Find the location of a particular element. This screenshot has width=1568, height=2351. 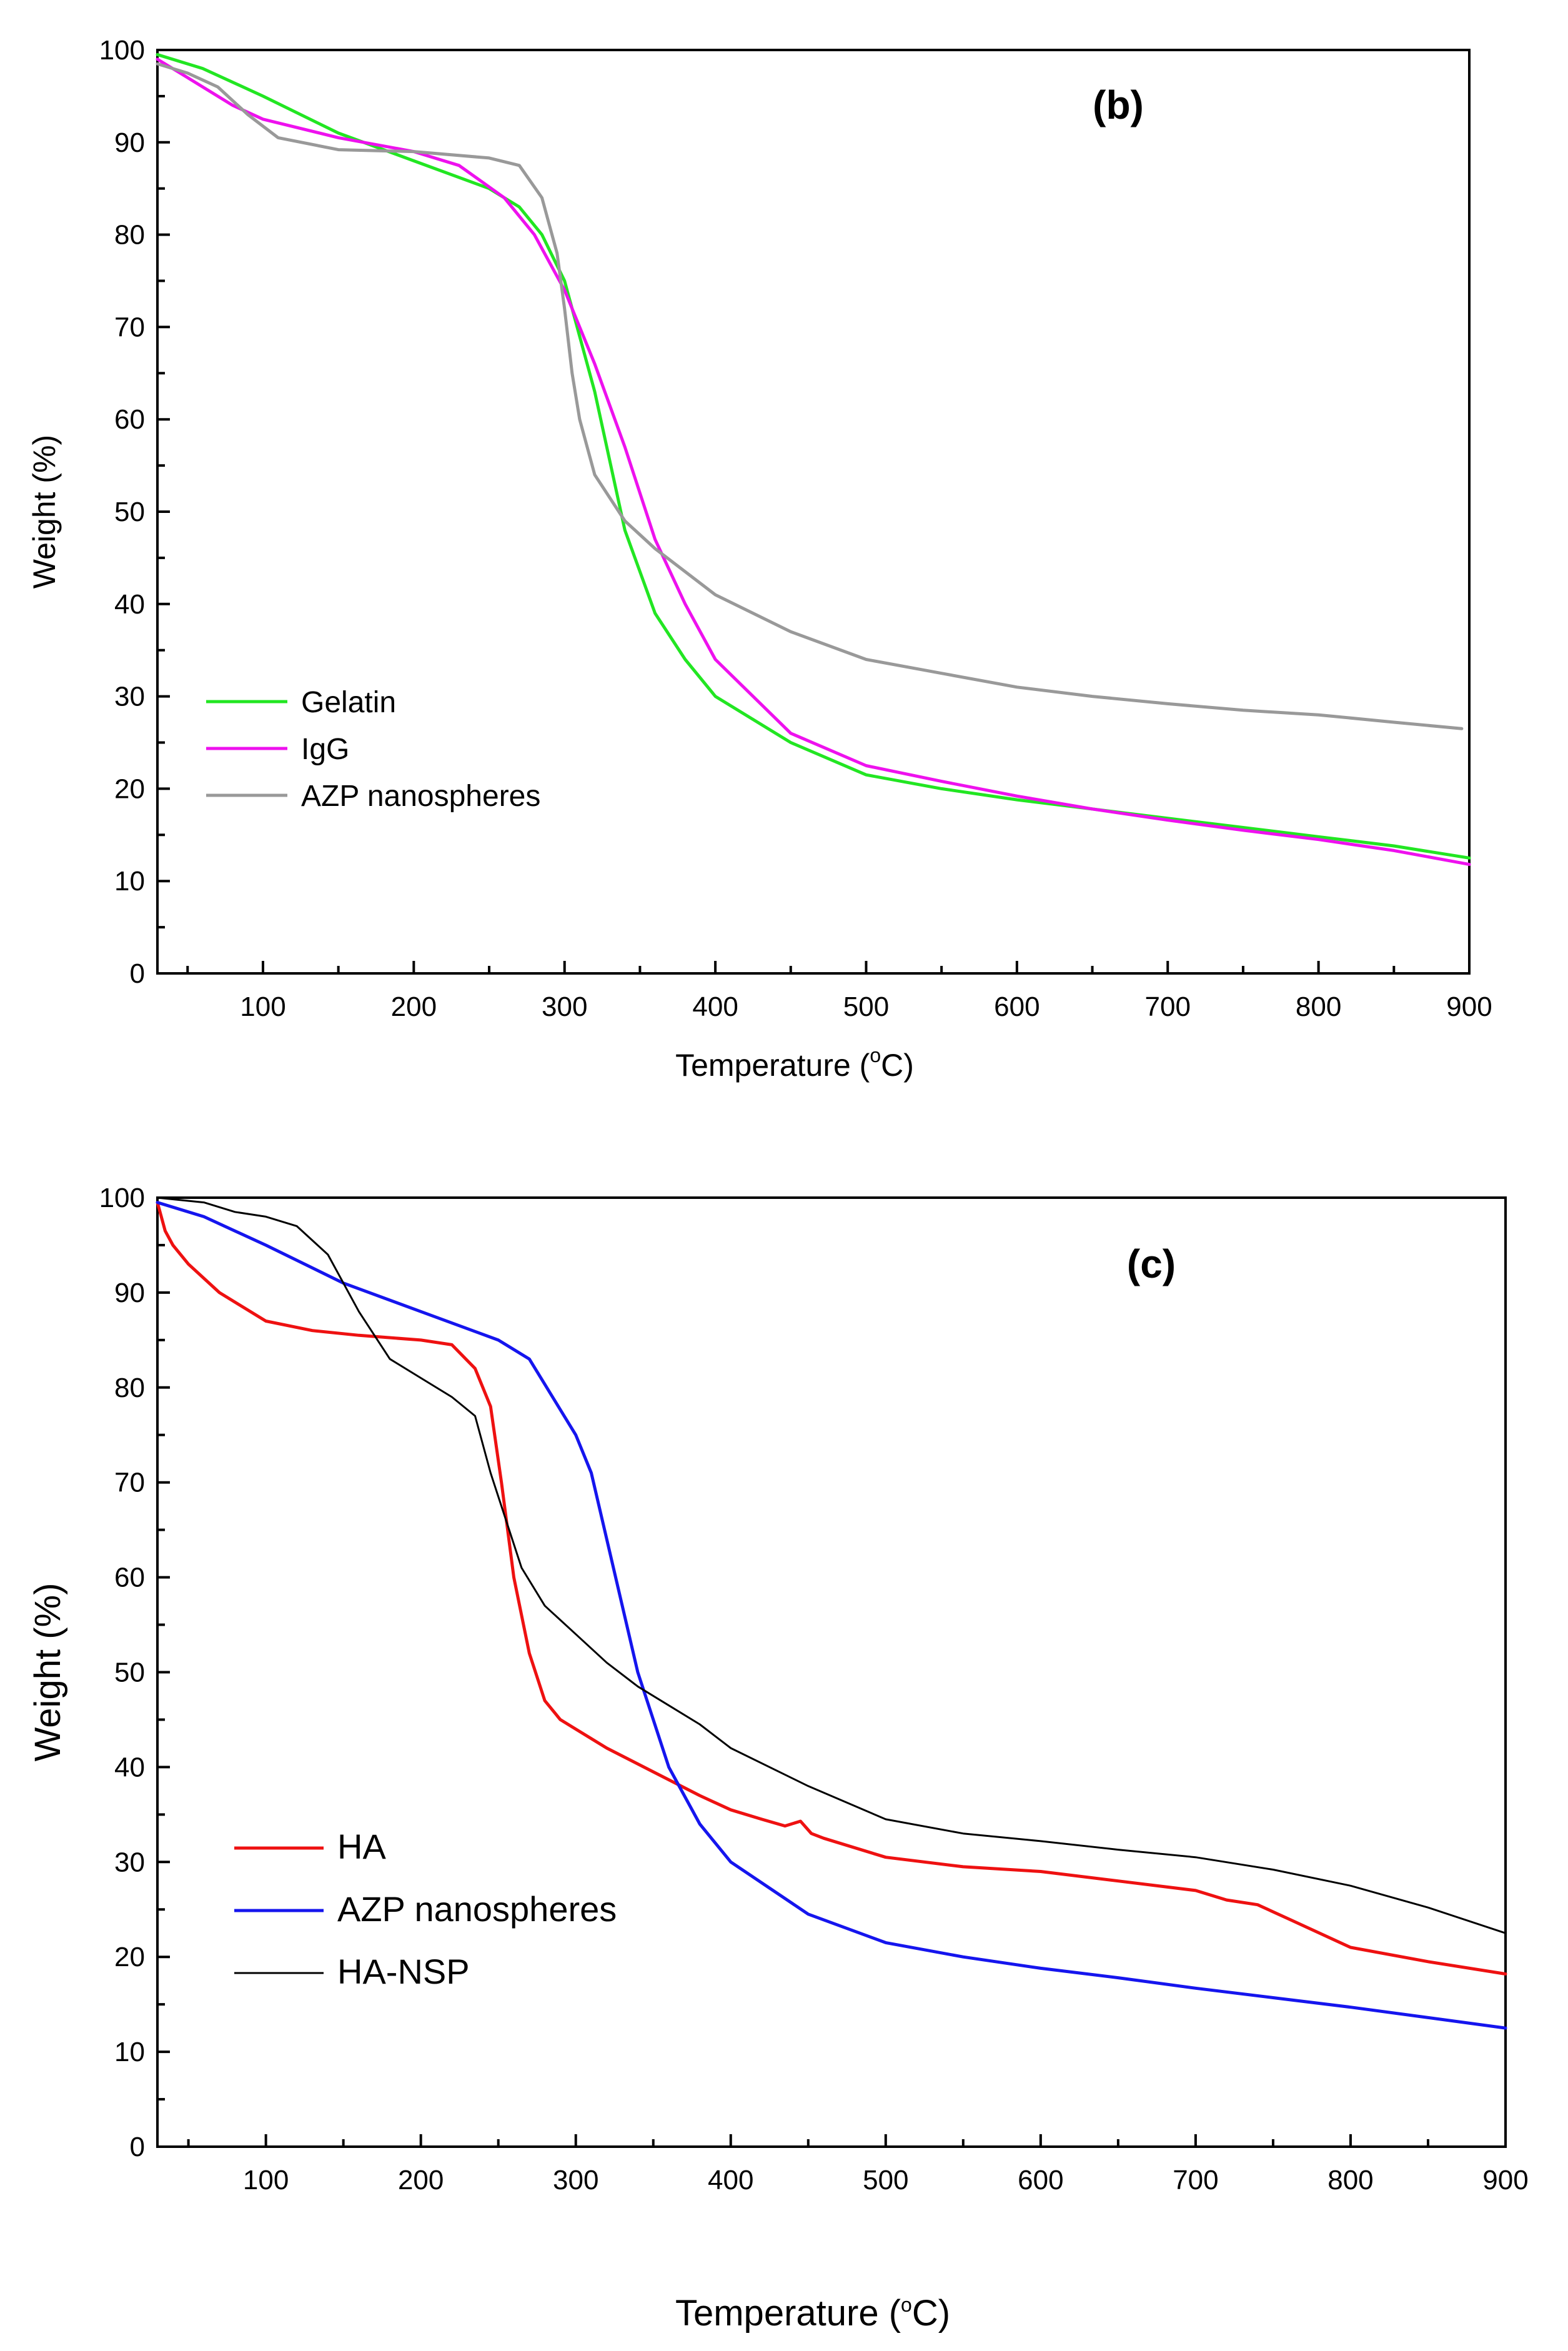

legend-label: HA-NSP is located at coordinates (403, 1971).